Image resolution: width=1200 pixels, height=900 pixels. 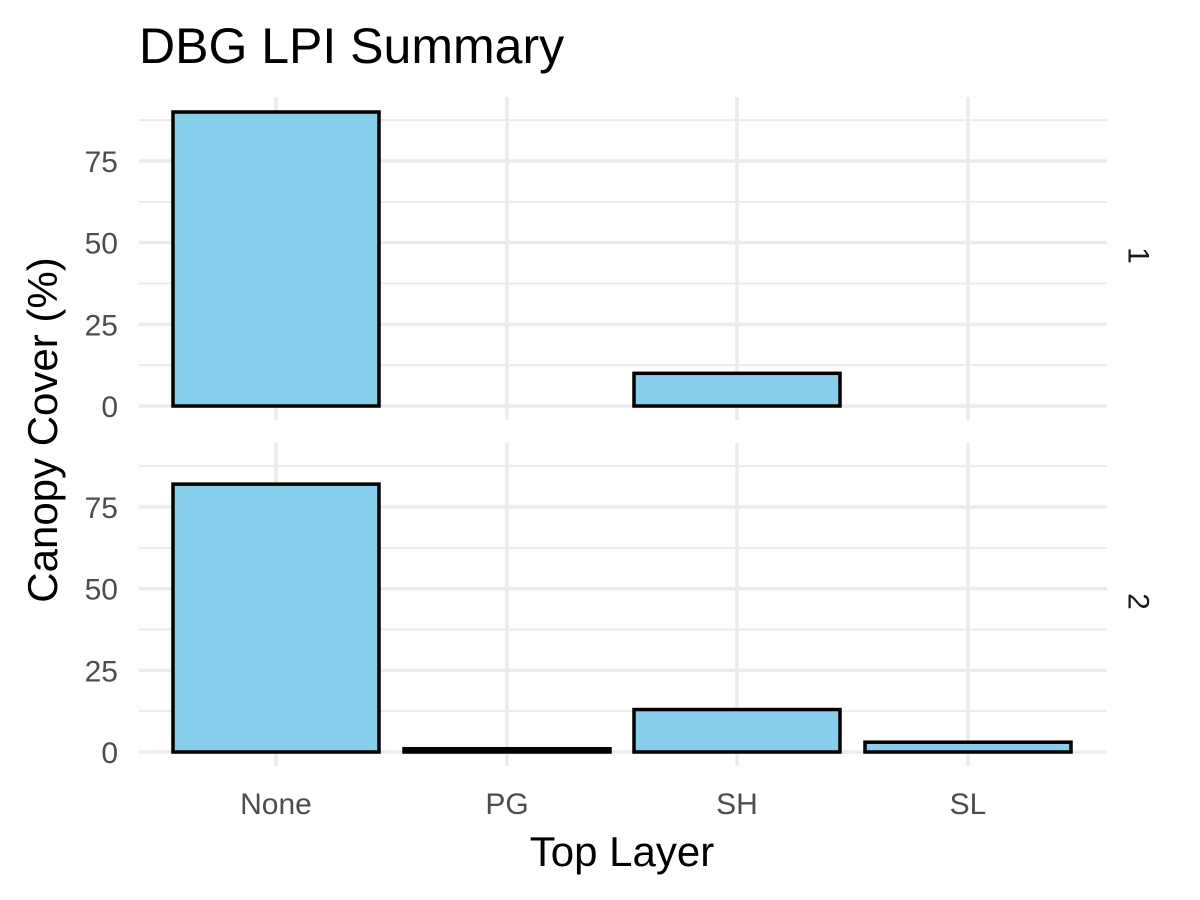 I want to click on facet-strip-label: 2, so click(x=1138, y=601).